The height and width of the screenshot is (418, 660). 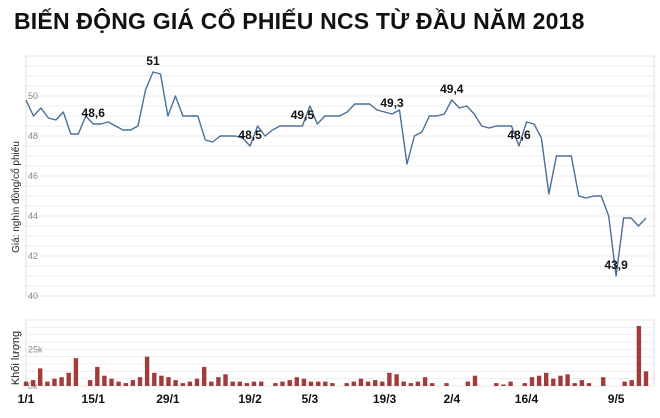 I want to click on volume-bars, so click(x=336, y=355).